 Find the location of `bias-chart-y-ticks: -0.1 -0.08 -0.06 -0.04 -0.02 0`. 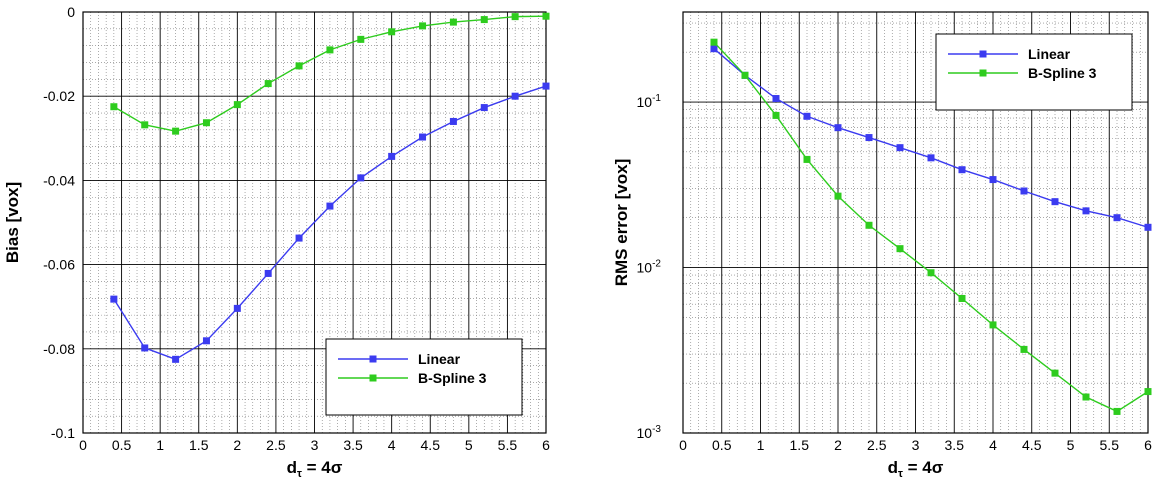

bias-chart-y-ticks: -0.1 -0.08 -0.06 -0.04 -0.02 0 is located at coordinates (59, 222).